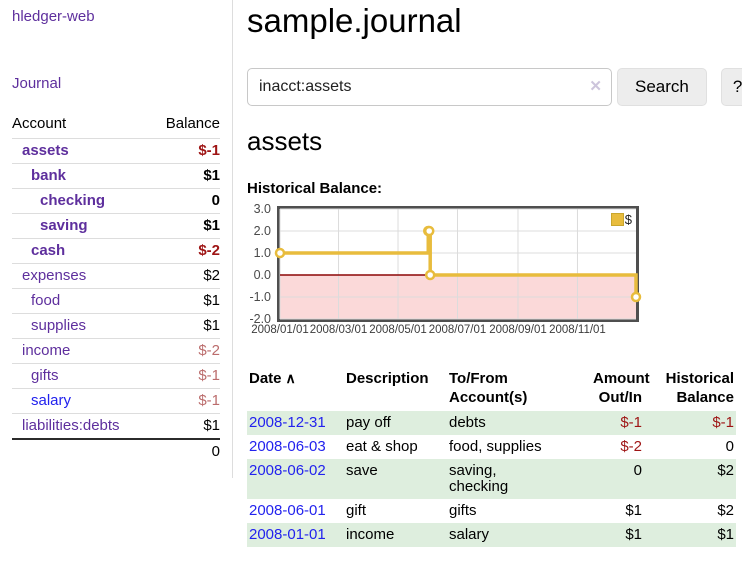 The height and width of the screenshot is (582, 742). I want to click on register-amount-cell: 0, so click(637, 470).